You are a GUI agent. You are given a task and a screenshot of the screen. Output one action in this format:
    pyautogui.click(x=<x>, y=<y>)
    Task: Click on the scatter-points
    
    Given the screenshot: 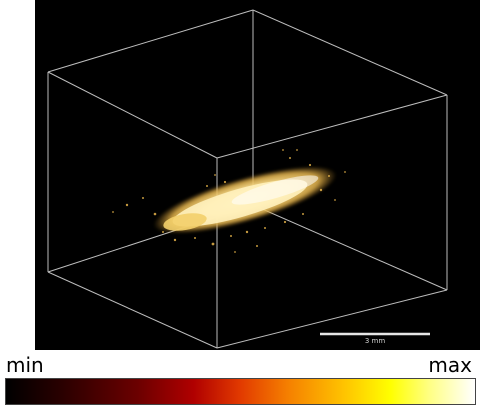 What is the action you would take?
    pyautogui.click(x=229, y=201)
    